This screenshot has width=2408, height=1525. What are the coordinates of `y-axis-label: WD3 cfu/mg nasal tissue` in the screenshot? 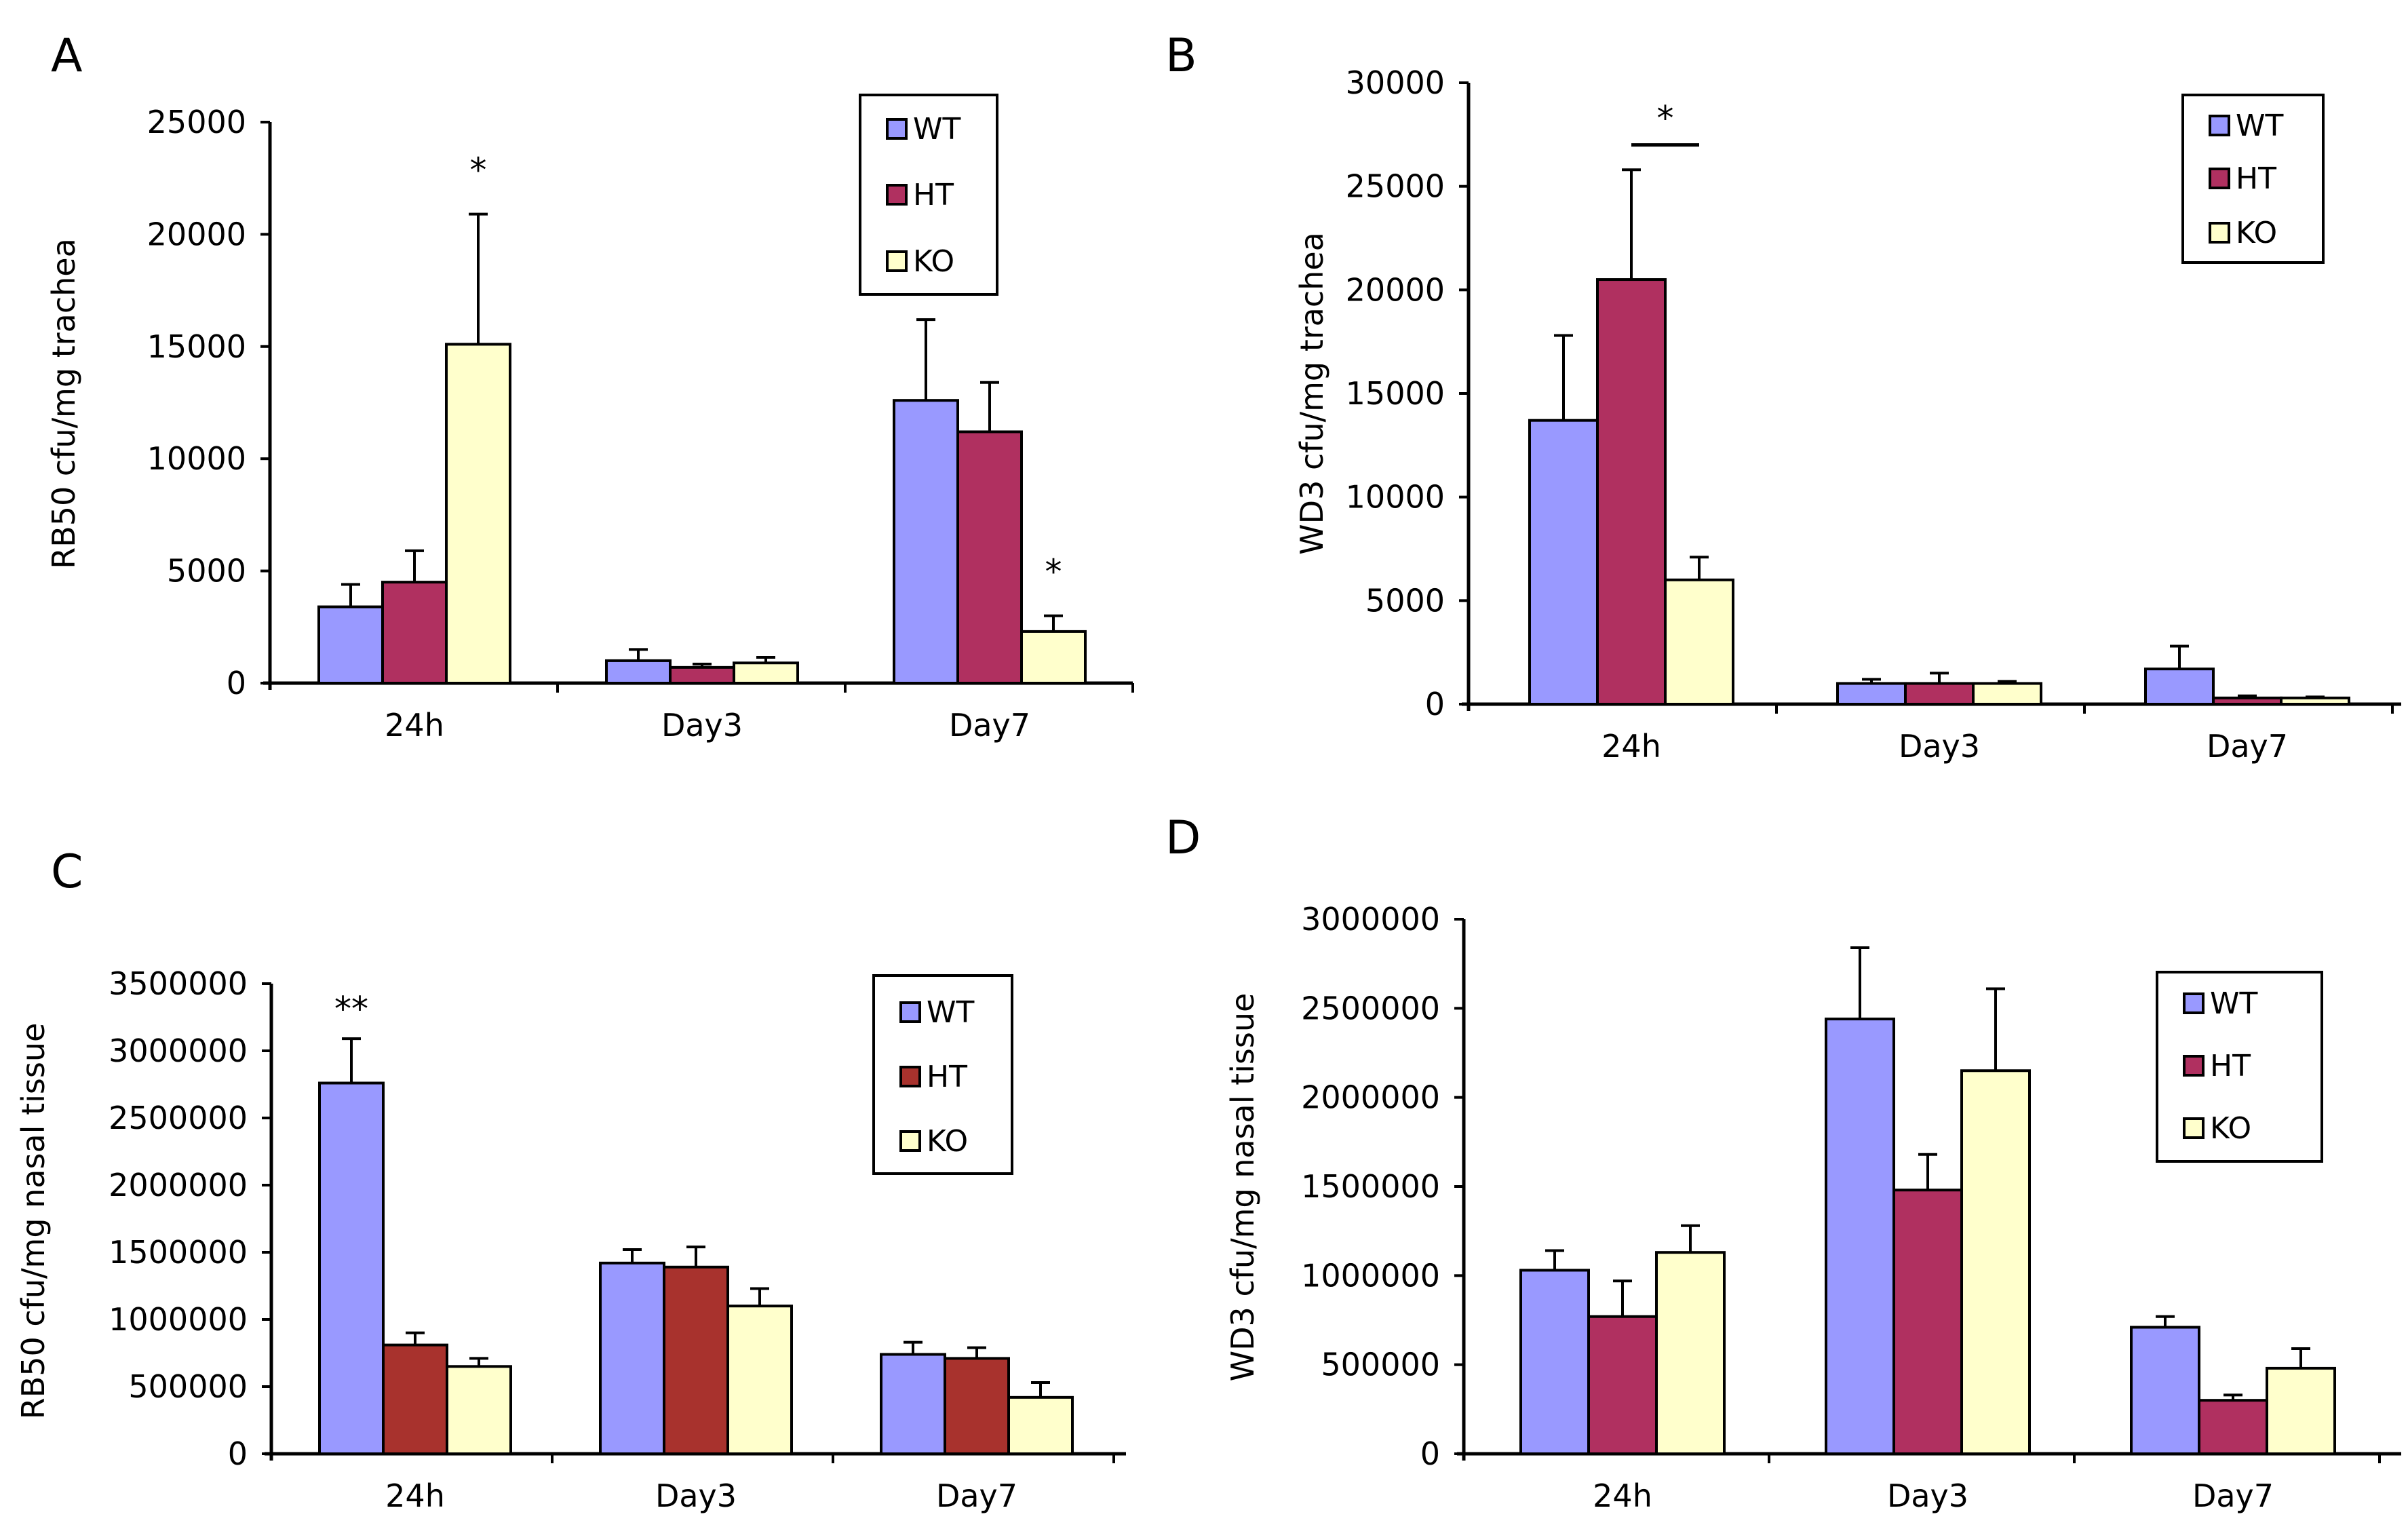 It's located at (1242, 1187).